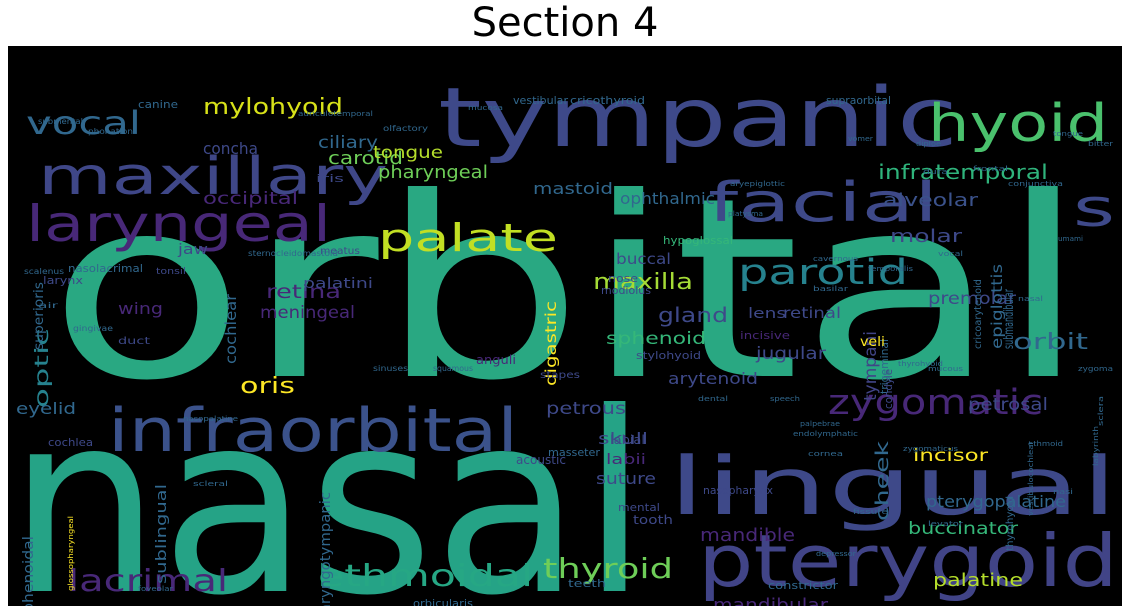 The width and height of the screenshot is (1130, 612). Describe the element at coordinates (771, 600) in the screenshot. I see `word-mandibular: mandibular` at that location.